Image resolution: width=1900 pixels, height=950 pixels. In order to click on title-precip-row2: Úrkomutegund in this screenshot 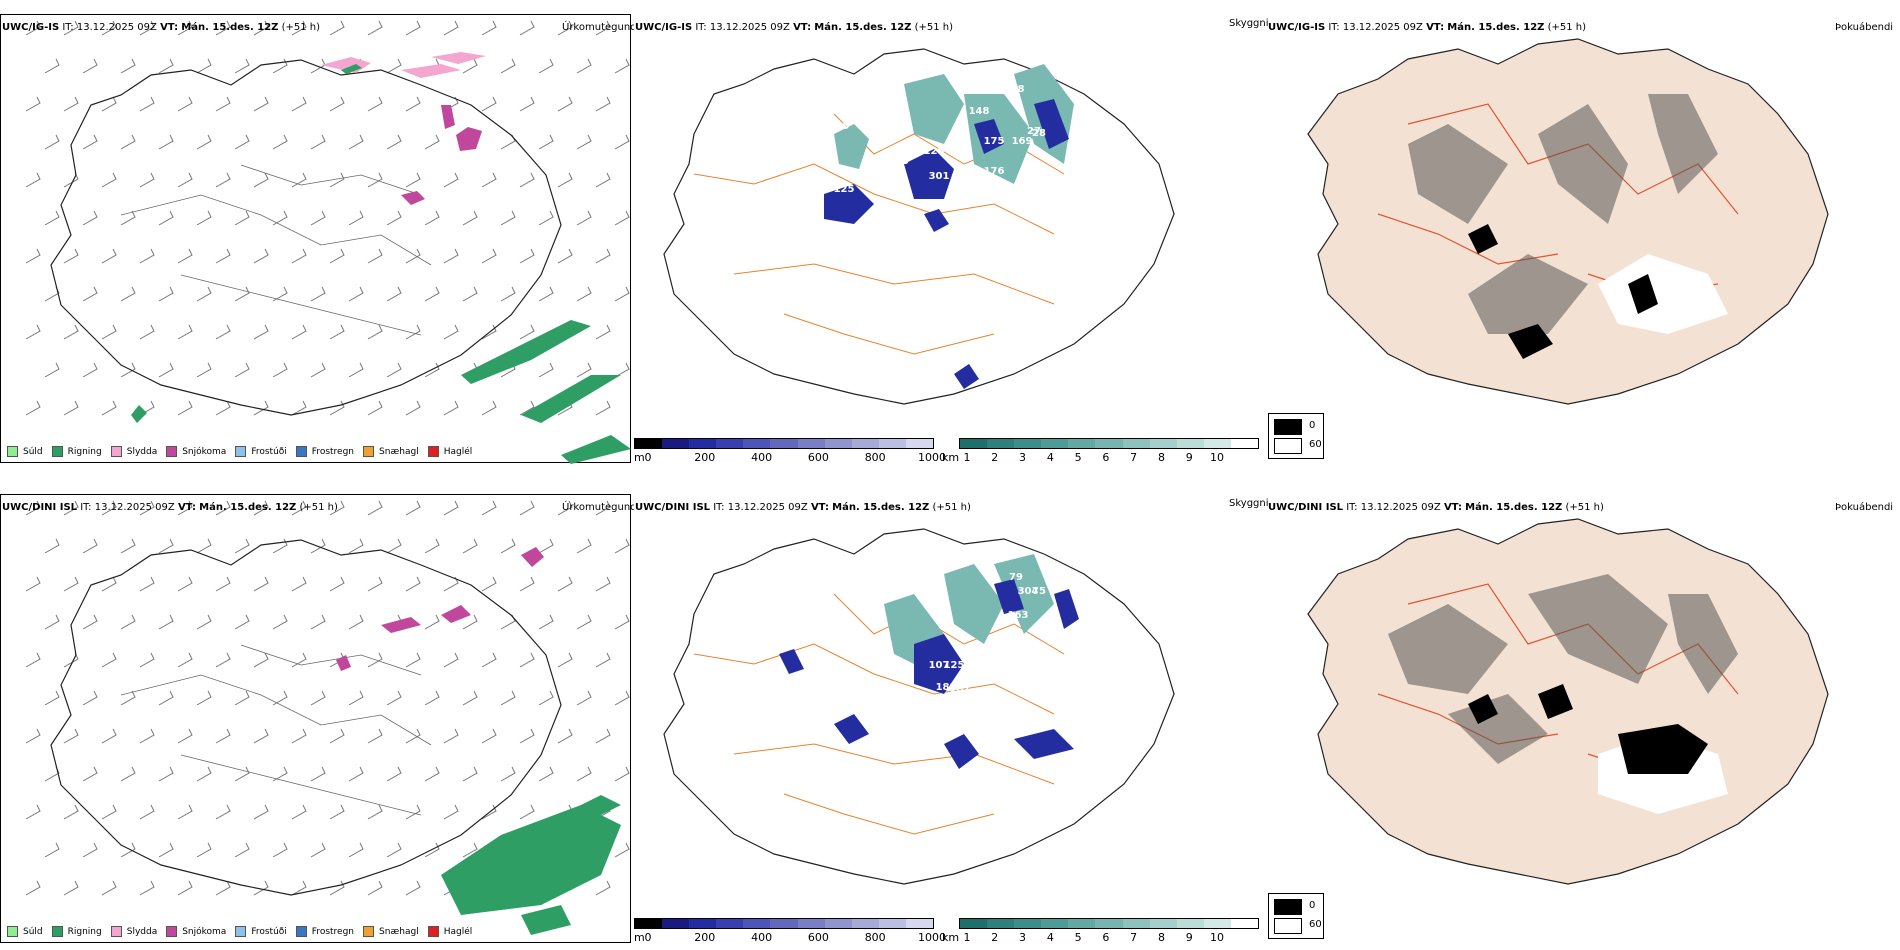, I will do `click(599, 507)`.